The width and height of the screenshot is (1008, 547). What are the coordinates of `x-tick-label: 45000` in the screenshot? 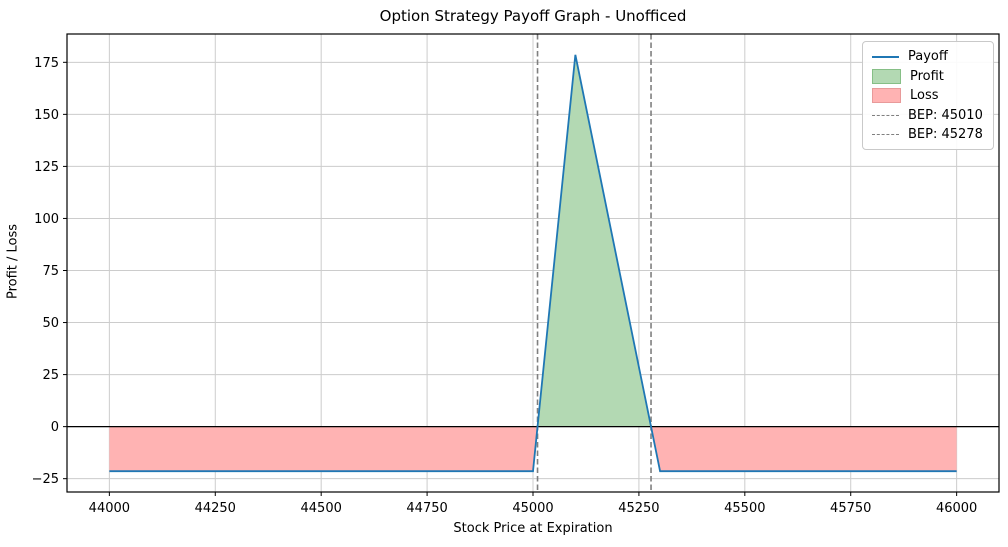 It's located at (532, 508).